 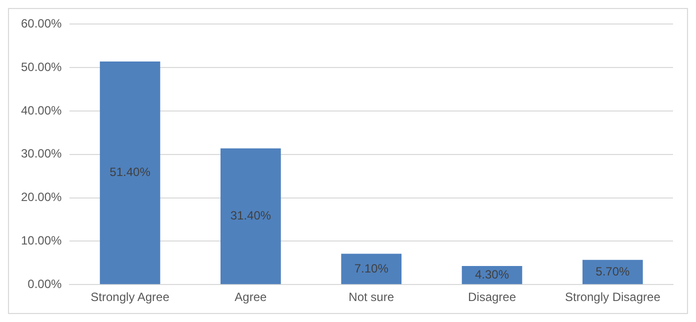 I want to click on y-tick-label: 0.00%, so click(x=45, y=283).